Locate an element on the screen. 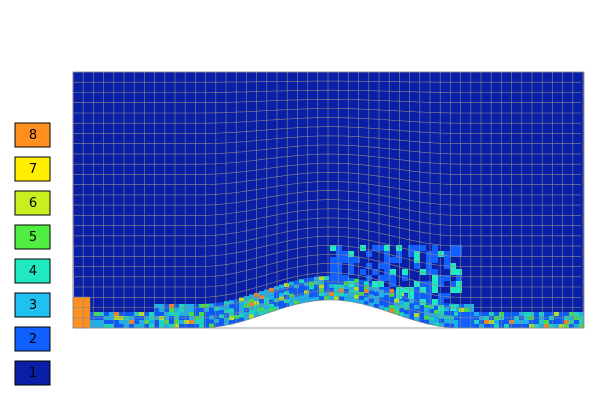  legend-label: 2 is located at coordinates (33, 339).